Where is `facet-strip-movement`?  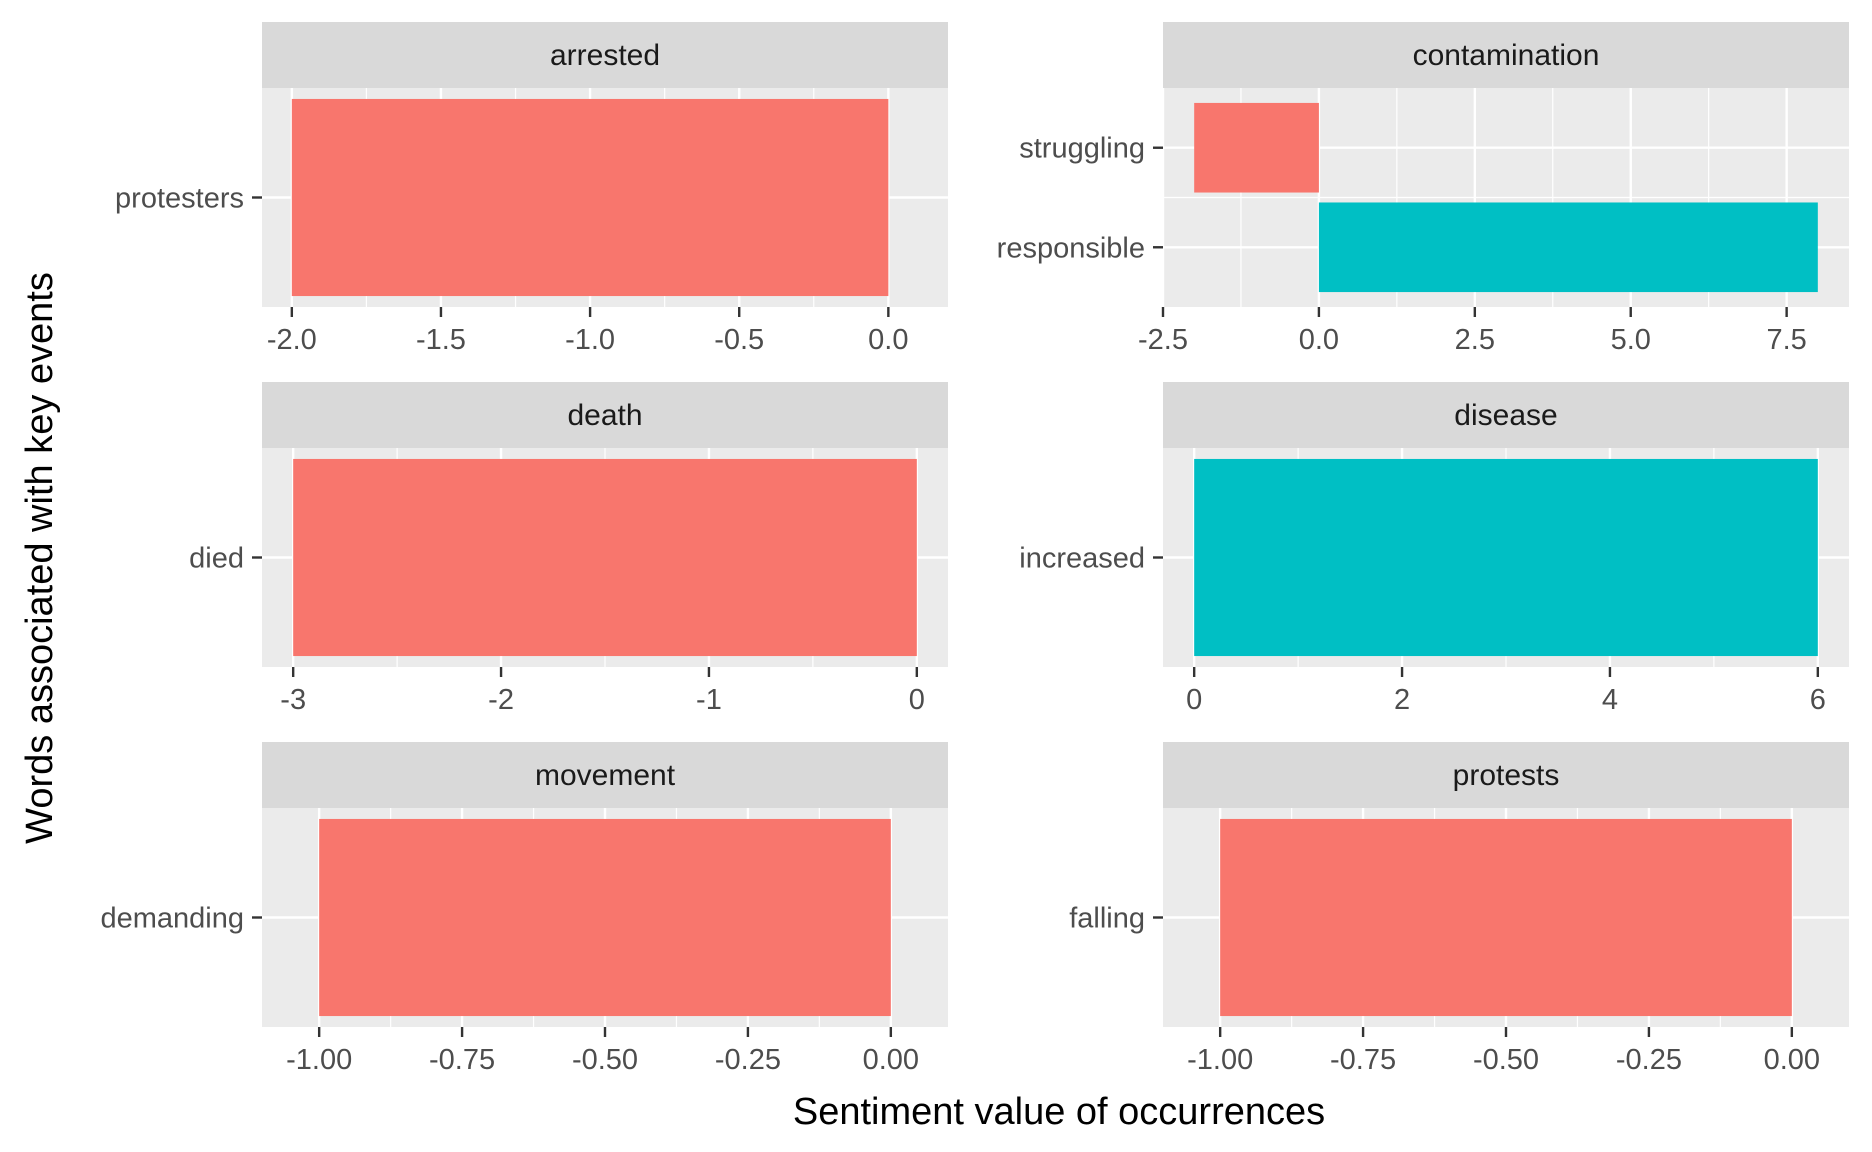
facet-strip-movement is located at coordinates (605, 775).